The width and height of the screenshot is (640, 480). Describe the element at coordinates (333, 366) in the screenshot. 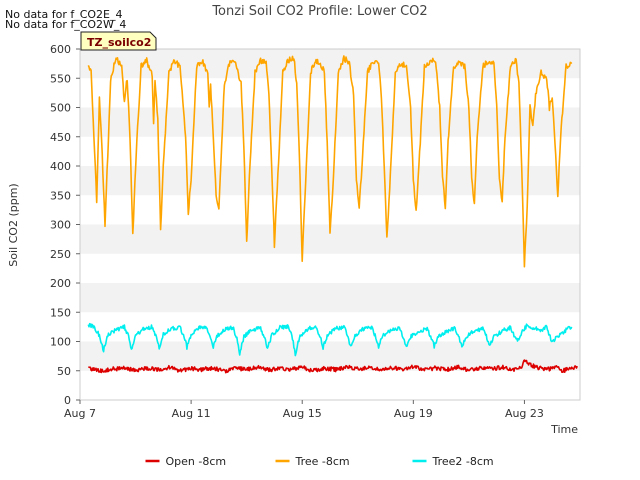

I see `series-line-open-8cm` at that location.